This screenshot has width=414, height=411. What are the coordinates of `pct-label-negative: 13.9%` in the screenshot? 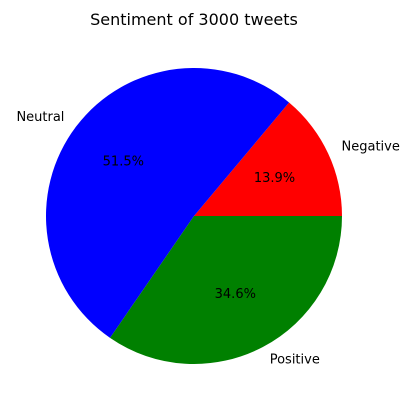 It's located at (274, 178).